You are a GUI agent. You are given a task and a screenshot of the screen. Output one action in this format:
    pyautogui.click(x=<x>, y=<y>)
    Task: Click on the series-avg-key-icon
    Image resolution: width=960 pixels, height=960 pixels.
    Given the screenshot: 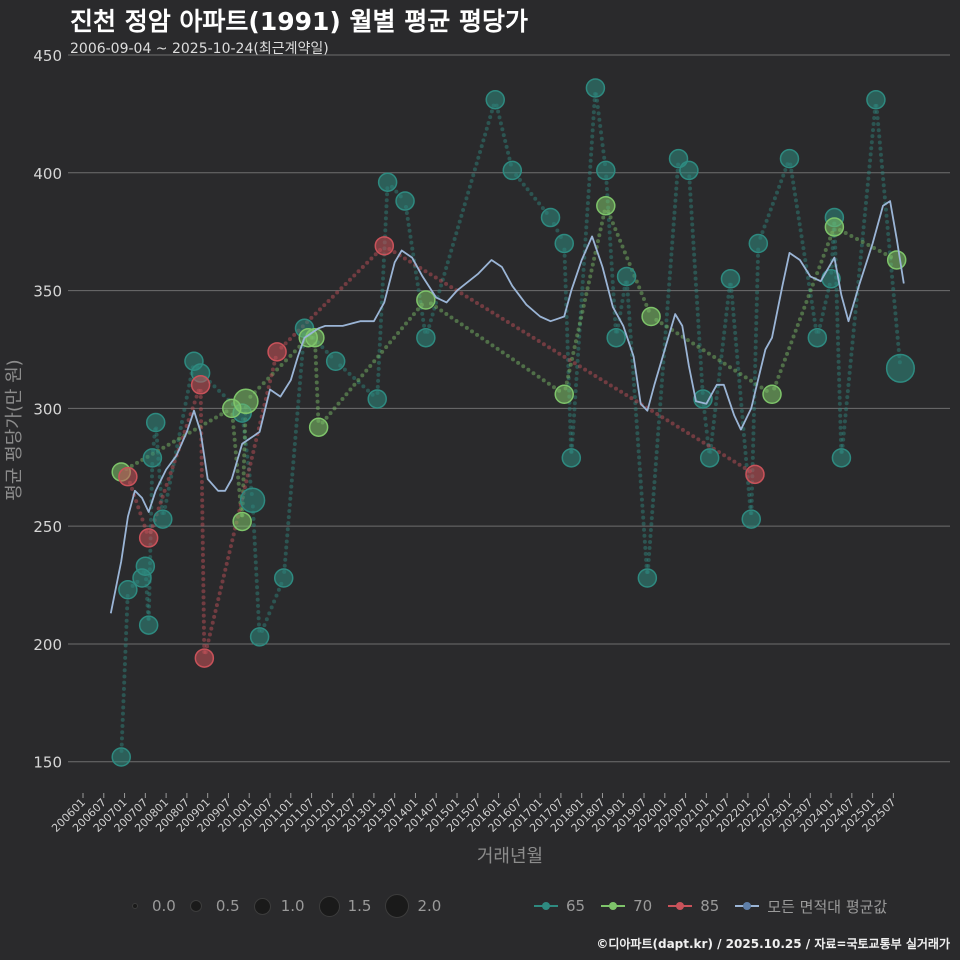 What is the action you would take?
    pyautogui.click(x=747, y=906)
    